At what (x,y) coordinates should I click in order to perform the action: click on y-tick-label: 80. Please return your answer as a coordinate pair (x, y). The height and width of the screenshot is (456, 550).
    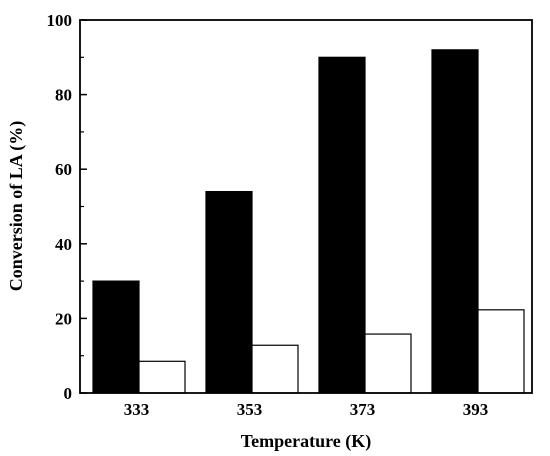
    Looking at the image, I should click on (63, 95).